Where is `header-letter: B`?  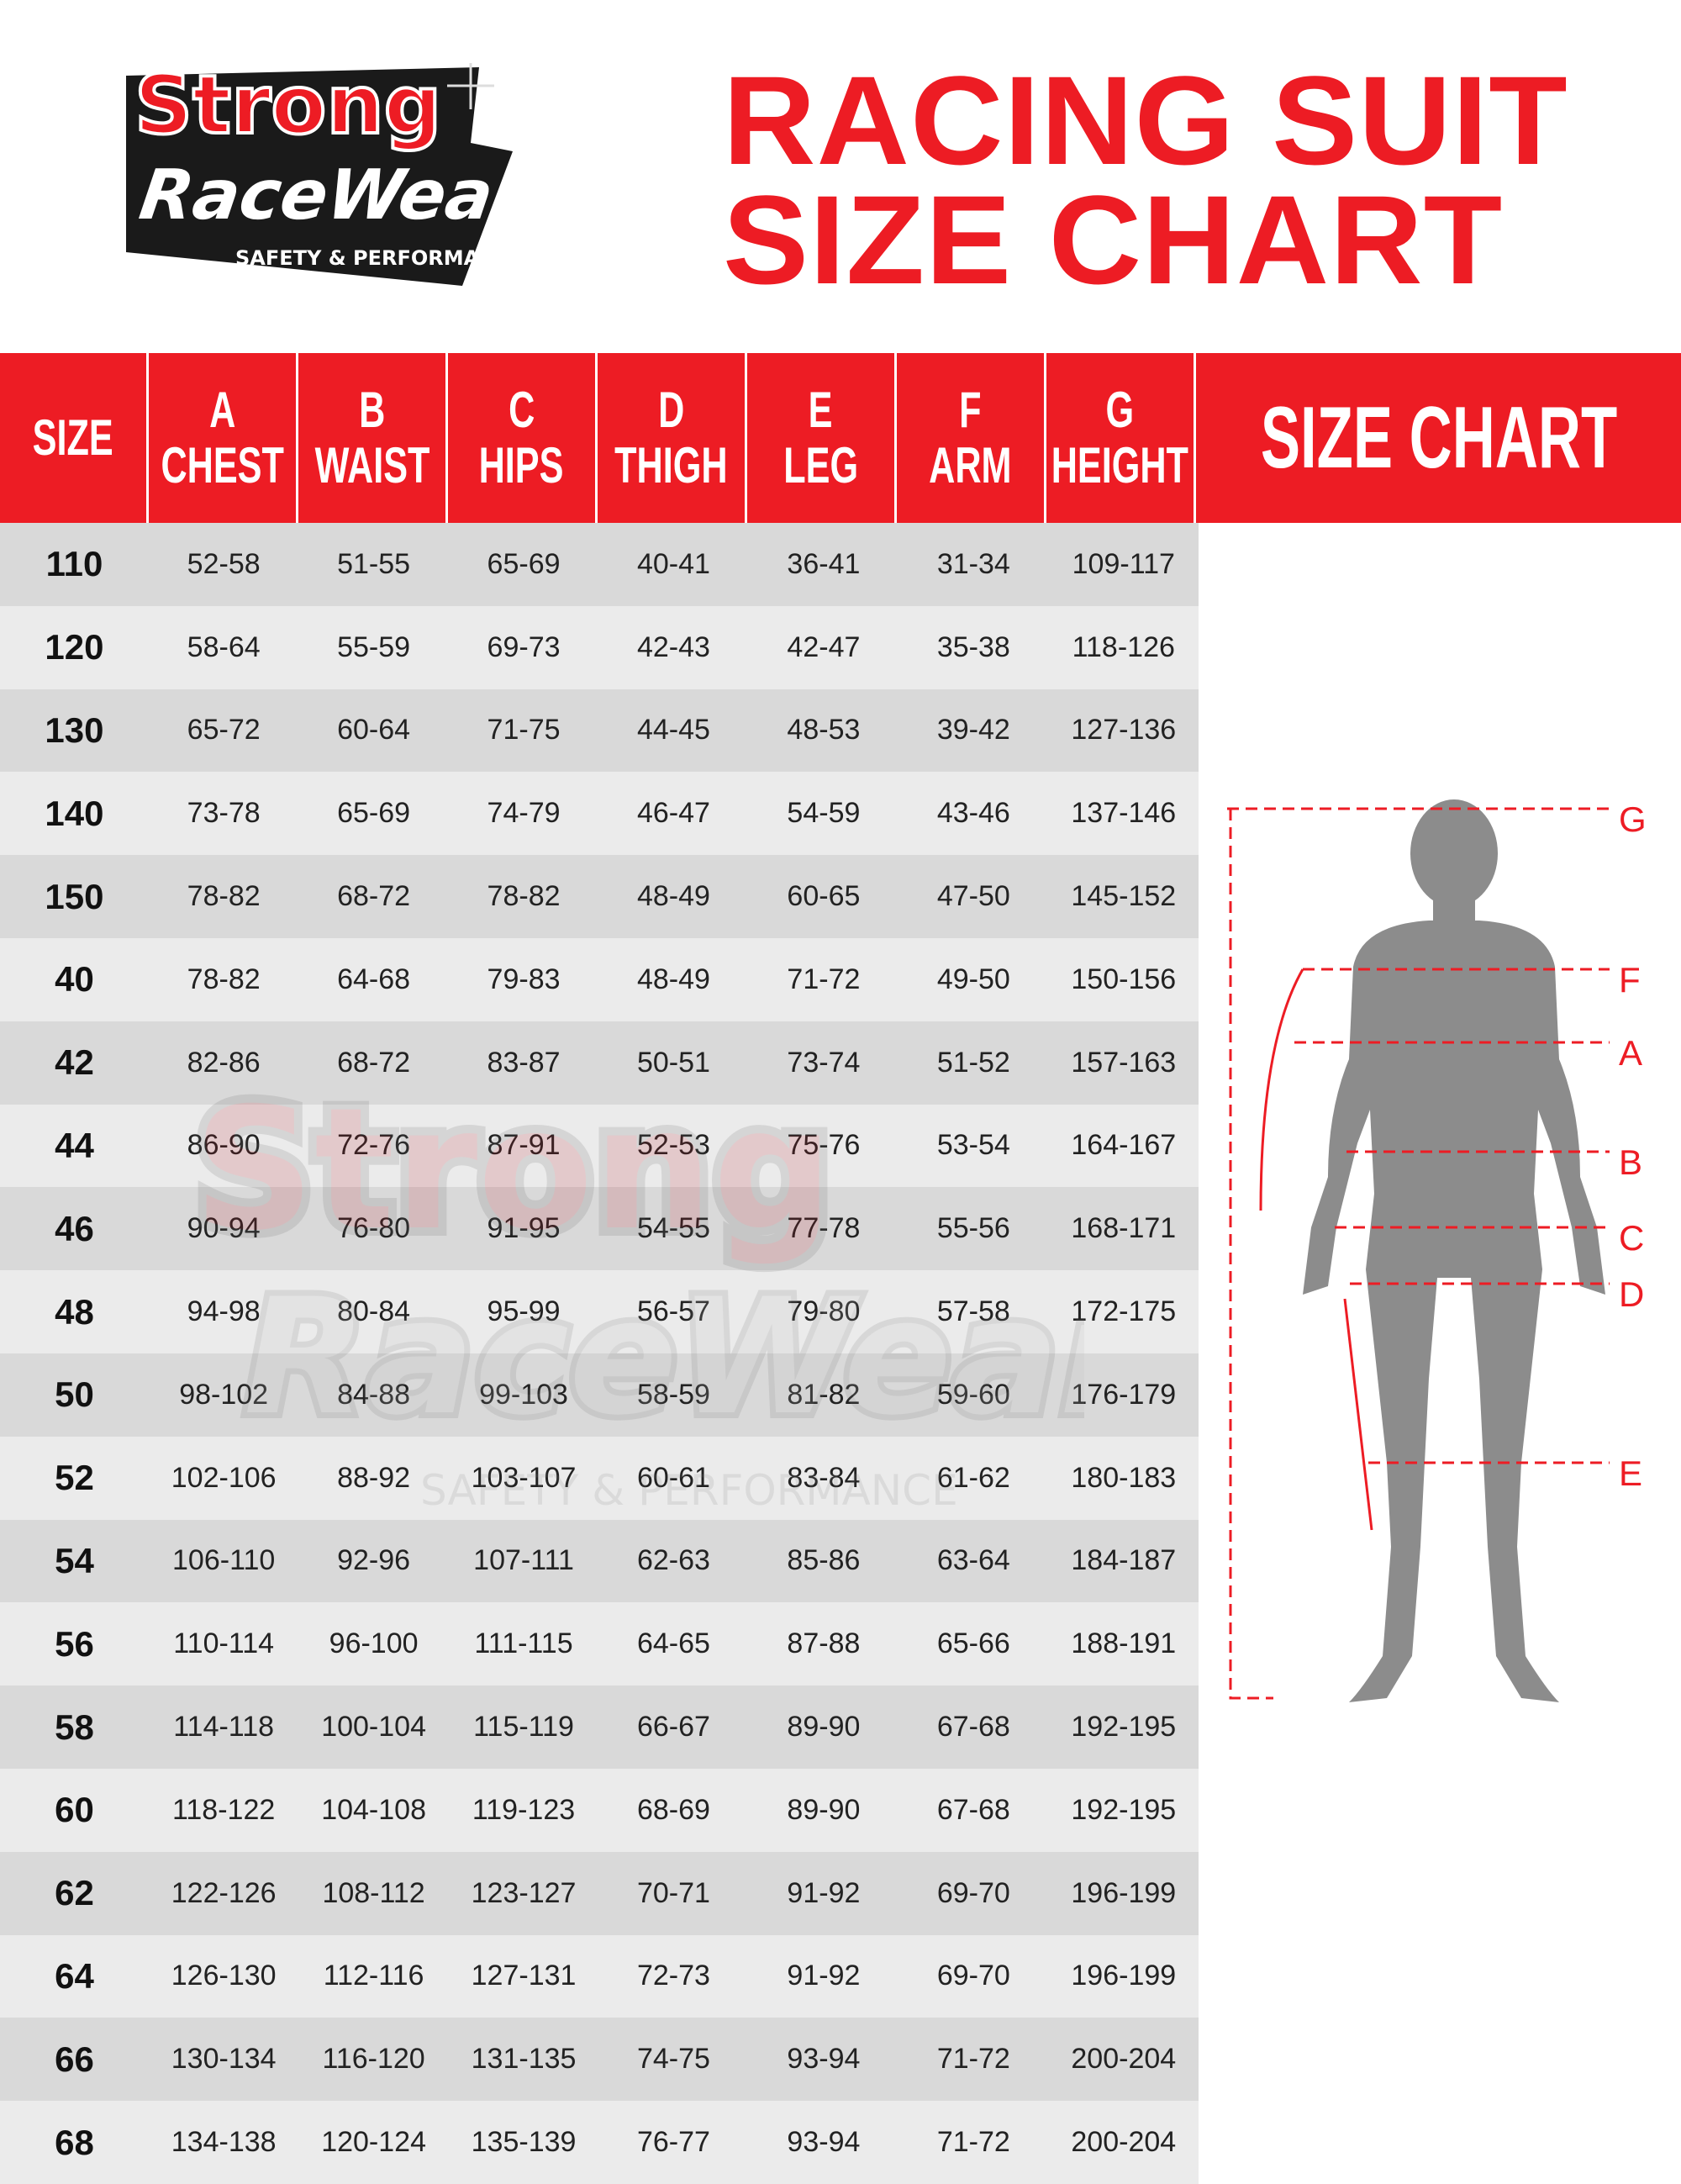
header-letter: B is located at coordinates (372, 410).